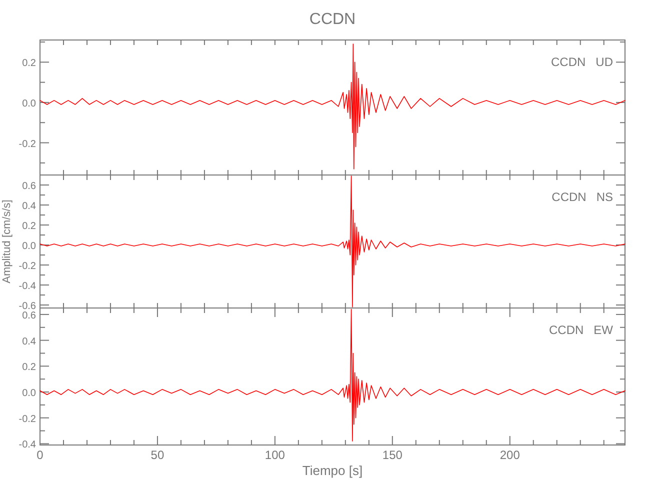 This screenshot has width=650, height=500. I want to click on x-tick-label: 50, so click(157, 455).